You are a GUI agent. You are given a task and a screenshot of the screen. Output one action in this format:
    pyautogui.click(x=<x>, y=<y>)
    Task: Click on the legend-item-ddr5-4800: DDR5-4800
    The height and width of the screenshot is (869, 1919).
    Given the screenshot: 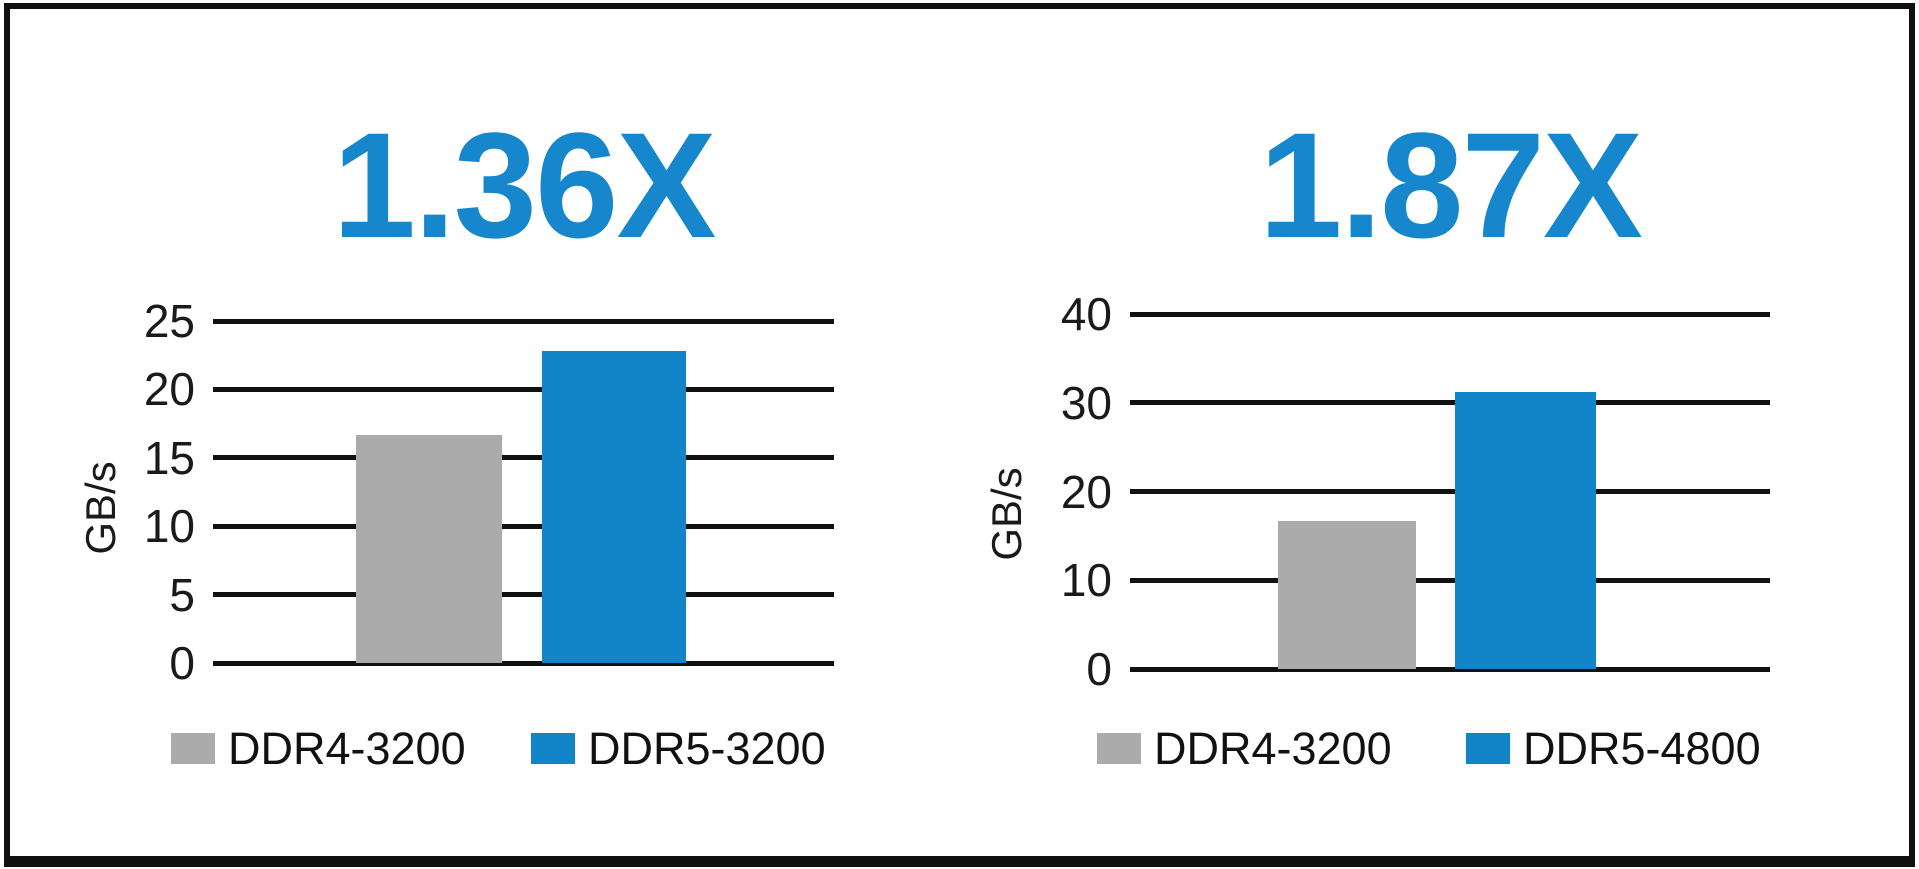 What is the action you would take?
    pyautogui.click(x=1613, y=748)
    